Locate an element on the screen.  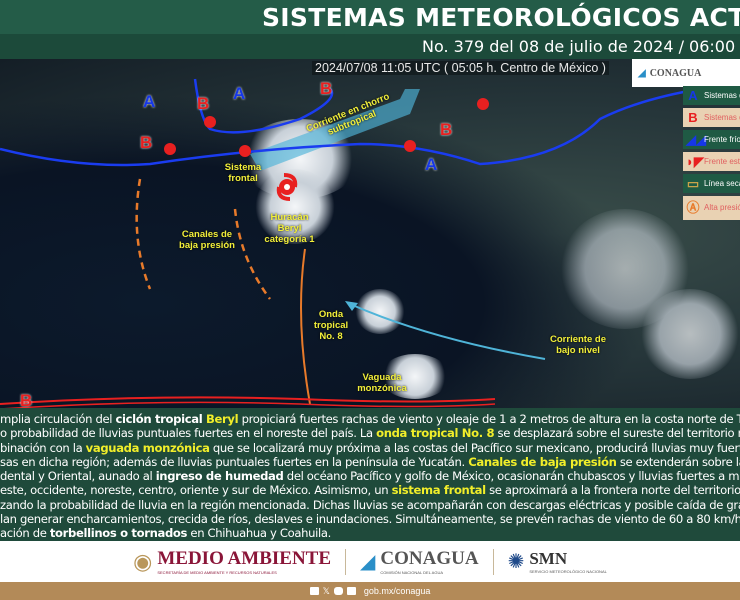
cold-front is located at coordinates (263, 106).